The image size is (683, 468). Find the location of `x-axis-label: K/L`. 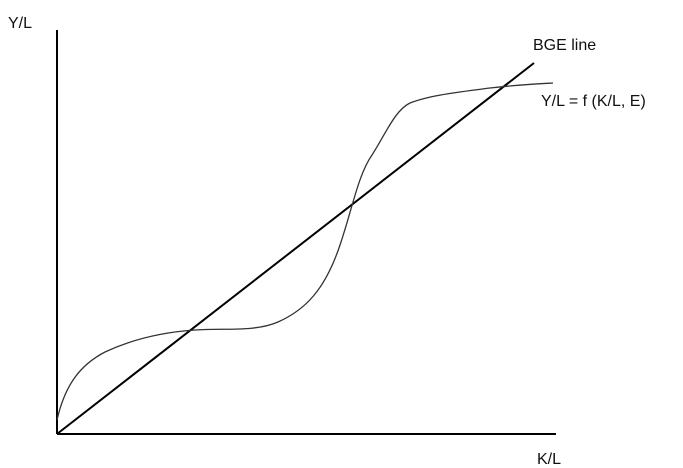

x-axis-label: K/L is located at coordinates (549, 459).